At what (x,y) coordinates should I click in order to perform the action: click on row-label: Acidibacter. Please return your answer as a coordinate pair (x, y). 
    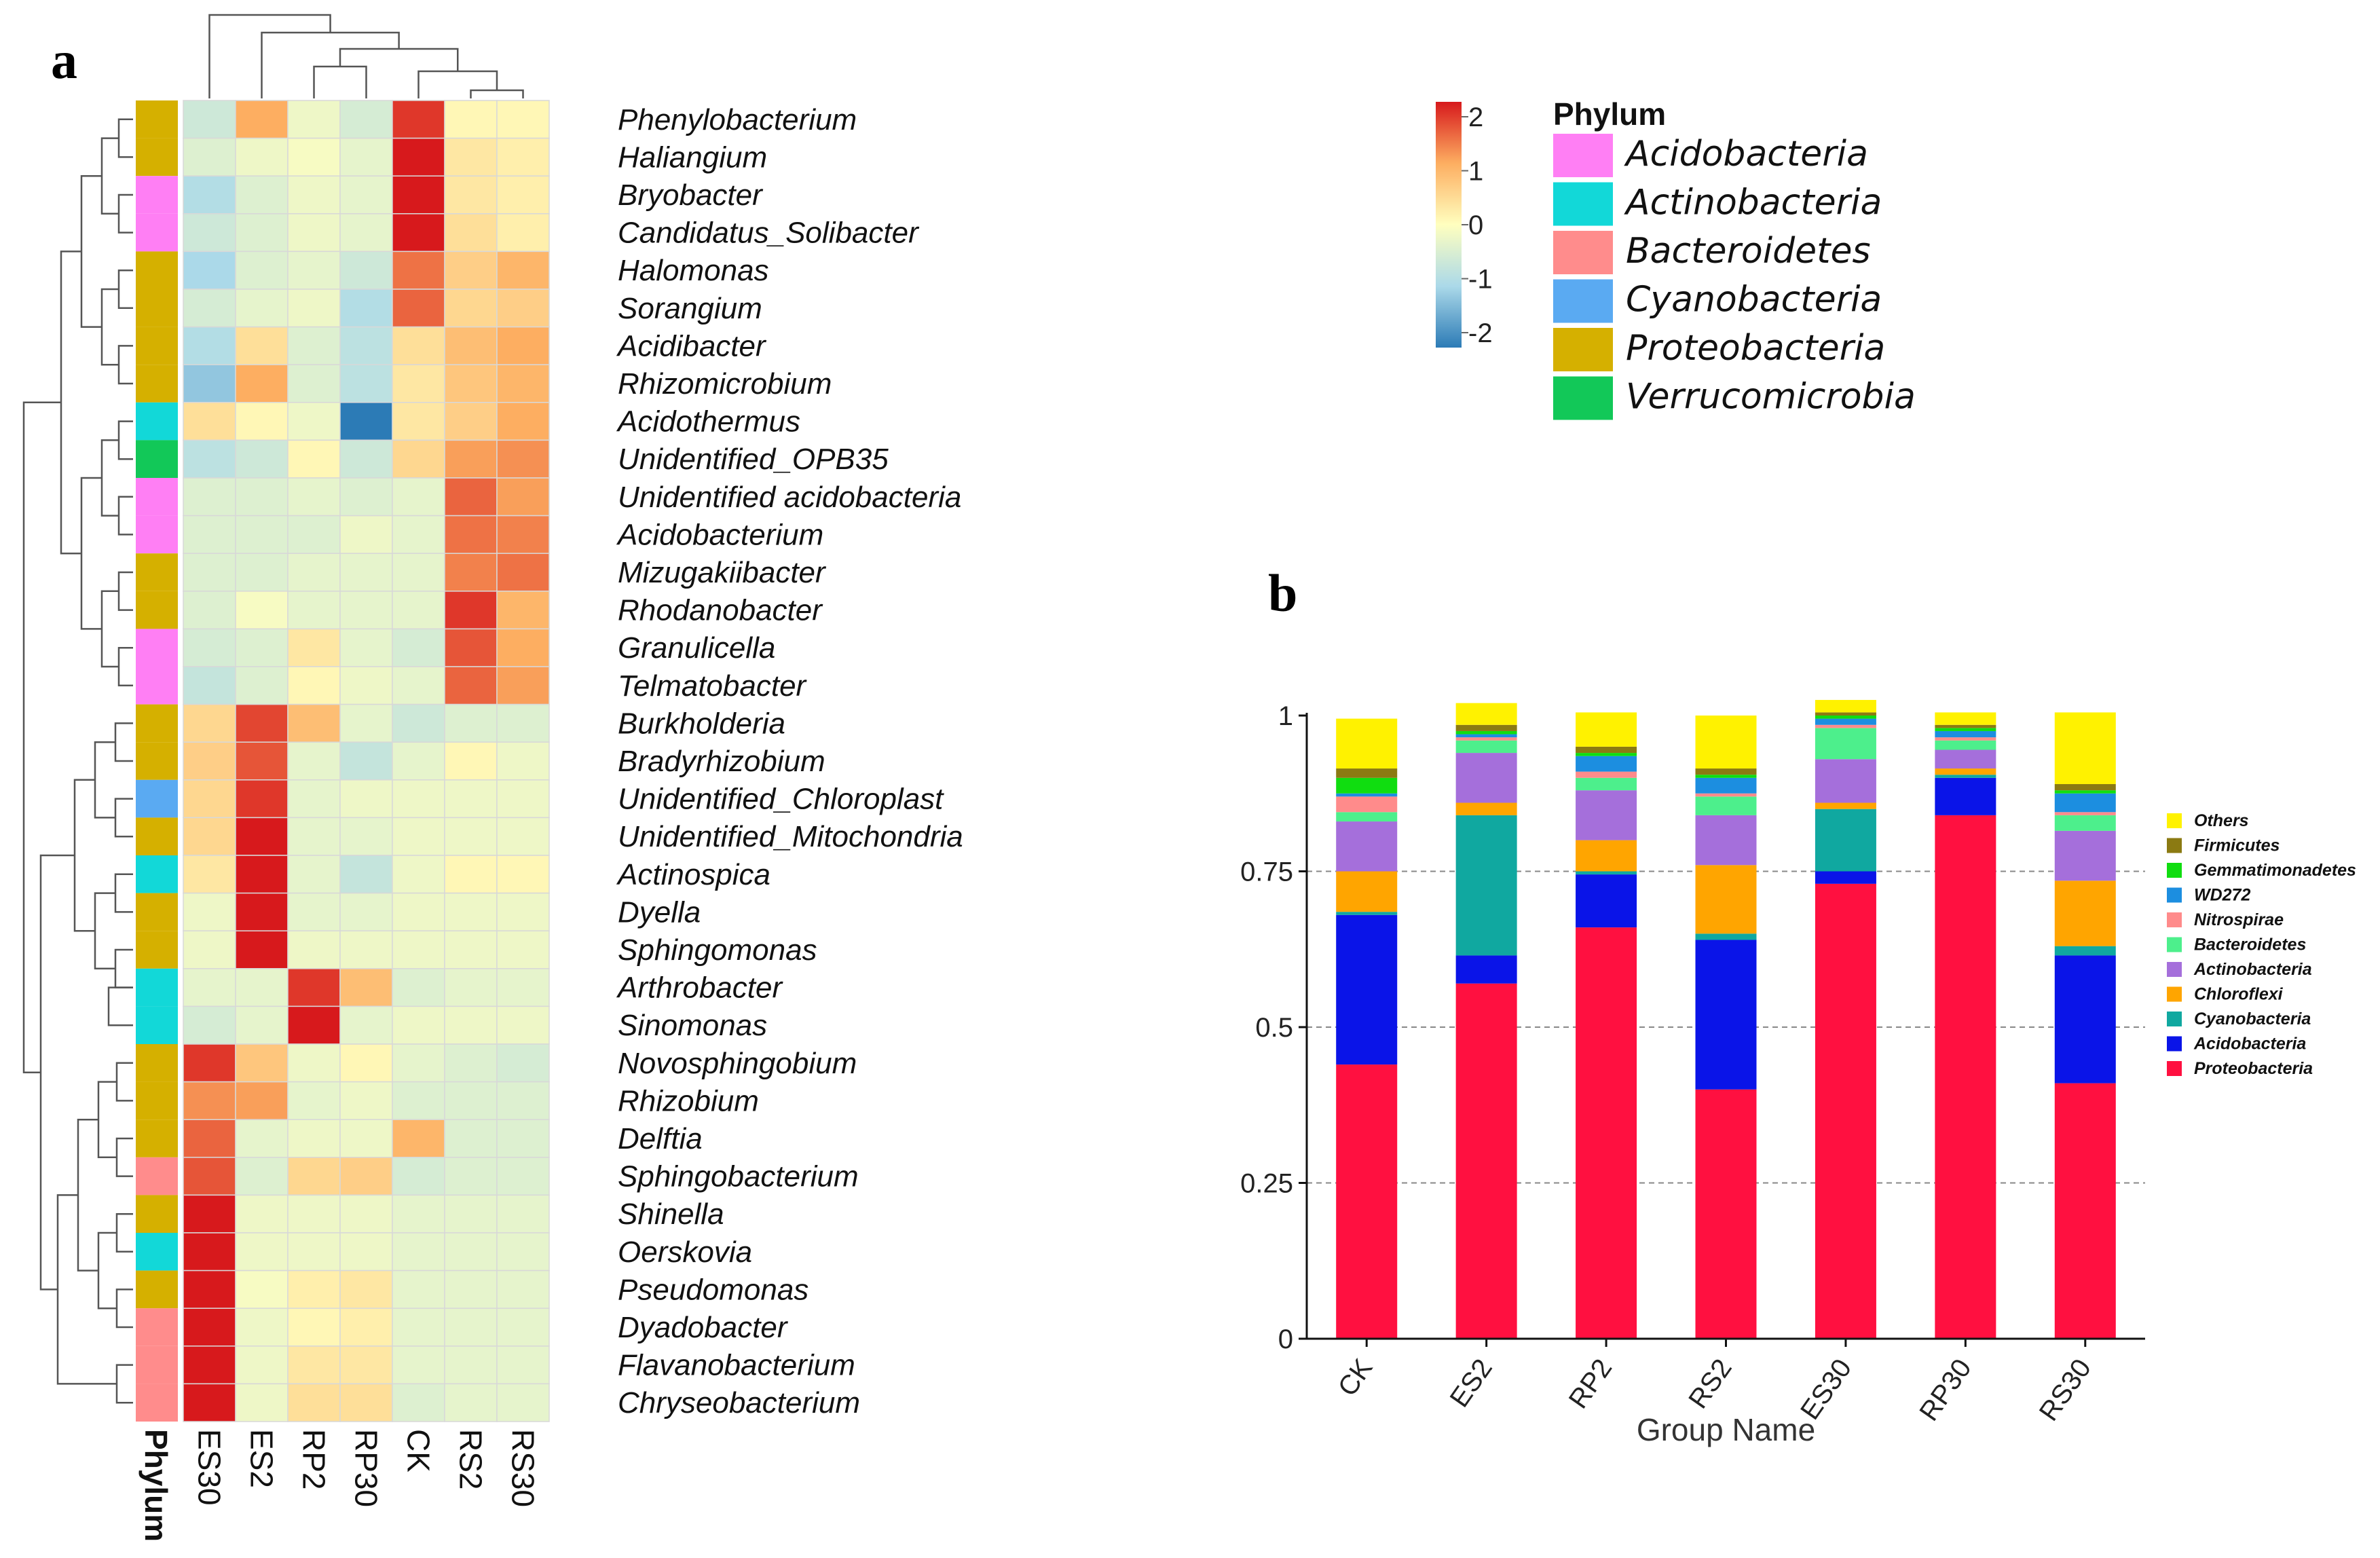
    Looking at the image, I should click on (691, 346).